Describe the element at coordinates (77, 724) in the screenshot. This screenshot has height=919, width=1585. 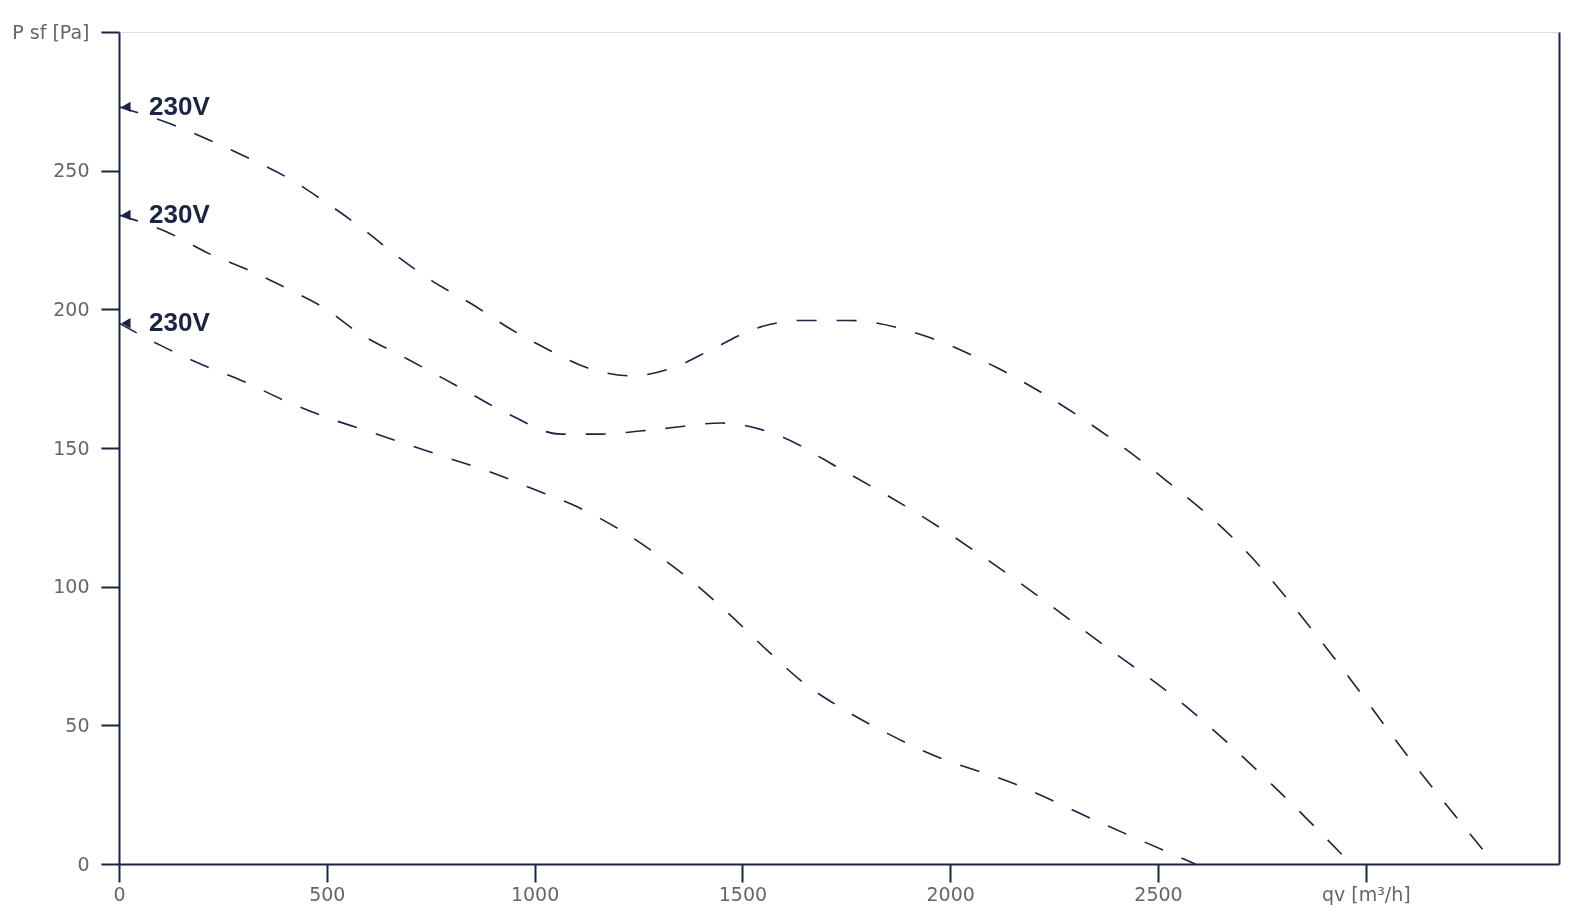
I see `y-tick-label: 50` at that location.